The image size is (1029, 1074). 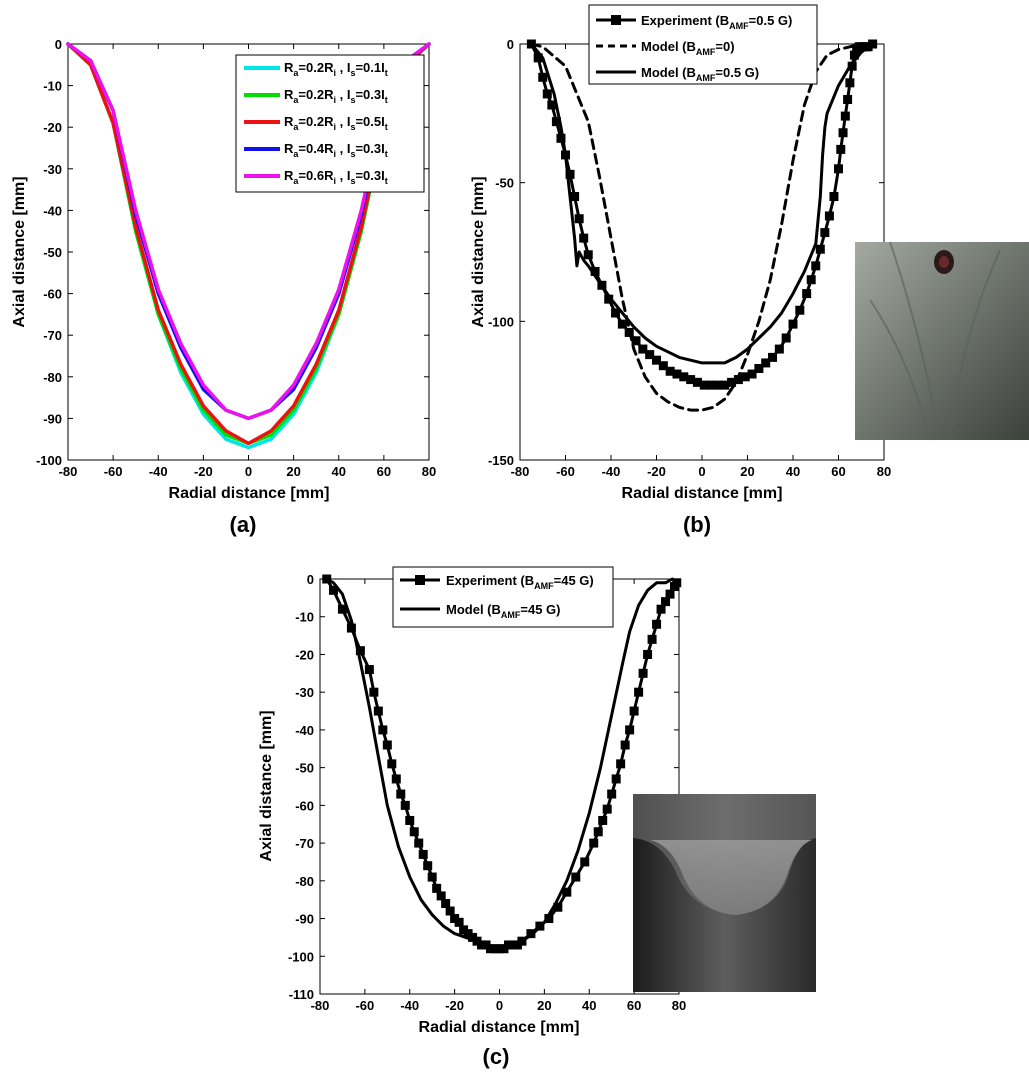 What do you see at coordinates (634, 1005) in the screenshot?
I see `x-tick-label: 60` at bounding box center [634, 1005].